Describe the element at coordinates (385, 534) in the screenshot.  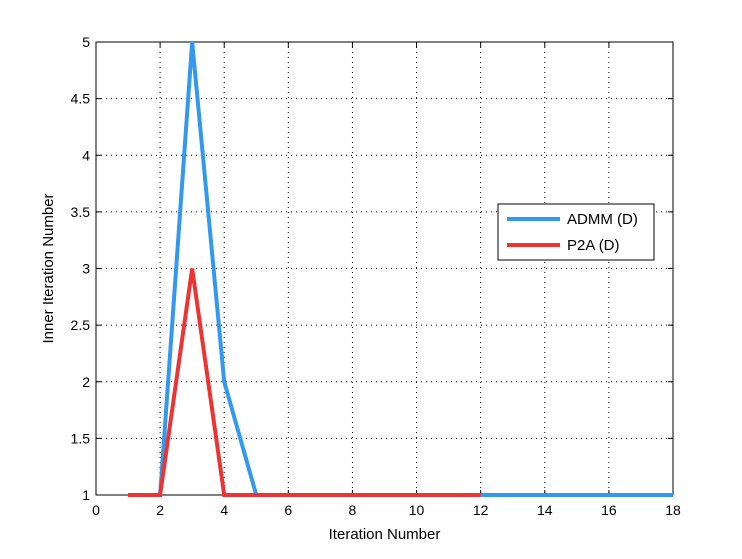
I see `x-axis-label: Iteration Number` at that location.